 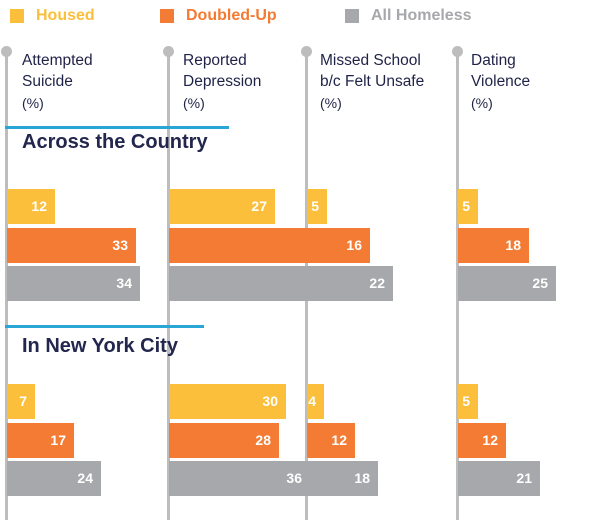 What do you see at coordinates (524, 478) in the screenshot?
I see `bar-value-label: 21` at bounding box center [524, 478].